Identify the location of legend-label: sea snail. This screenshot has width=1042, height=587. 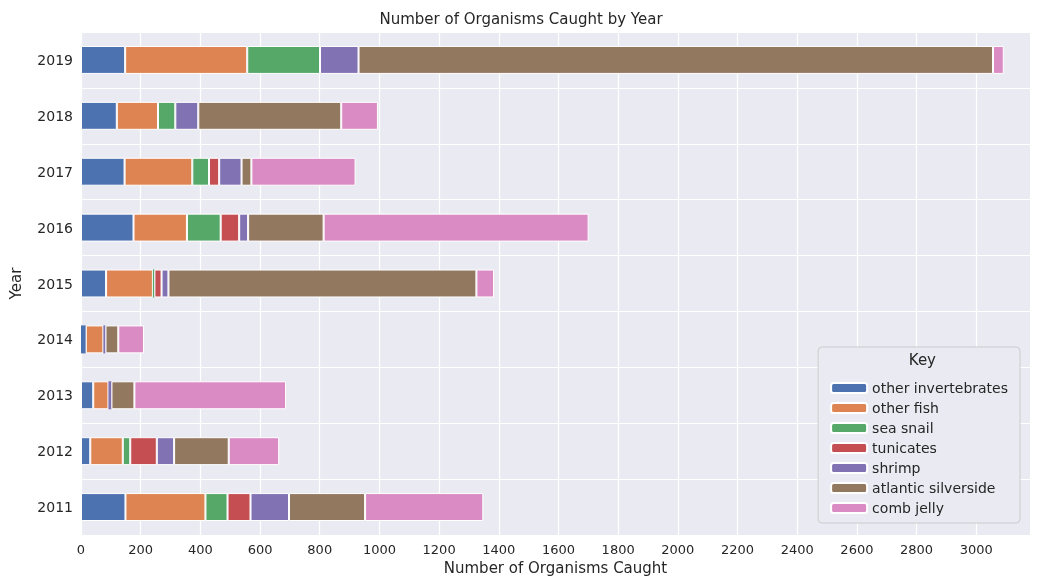
(903, 428).